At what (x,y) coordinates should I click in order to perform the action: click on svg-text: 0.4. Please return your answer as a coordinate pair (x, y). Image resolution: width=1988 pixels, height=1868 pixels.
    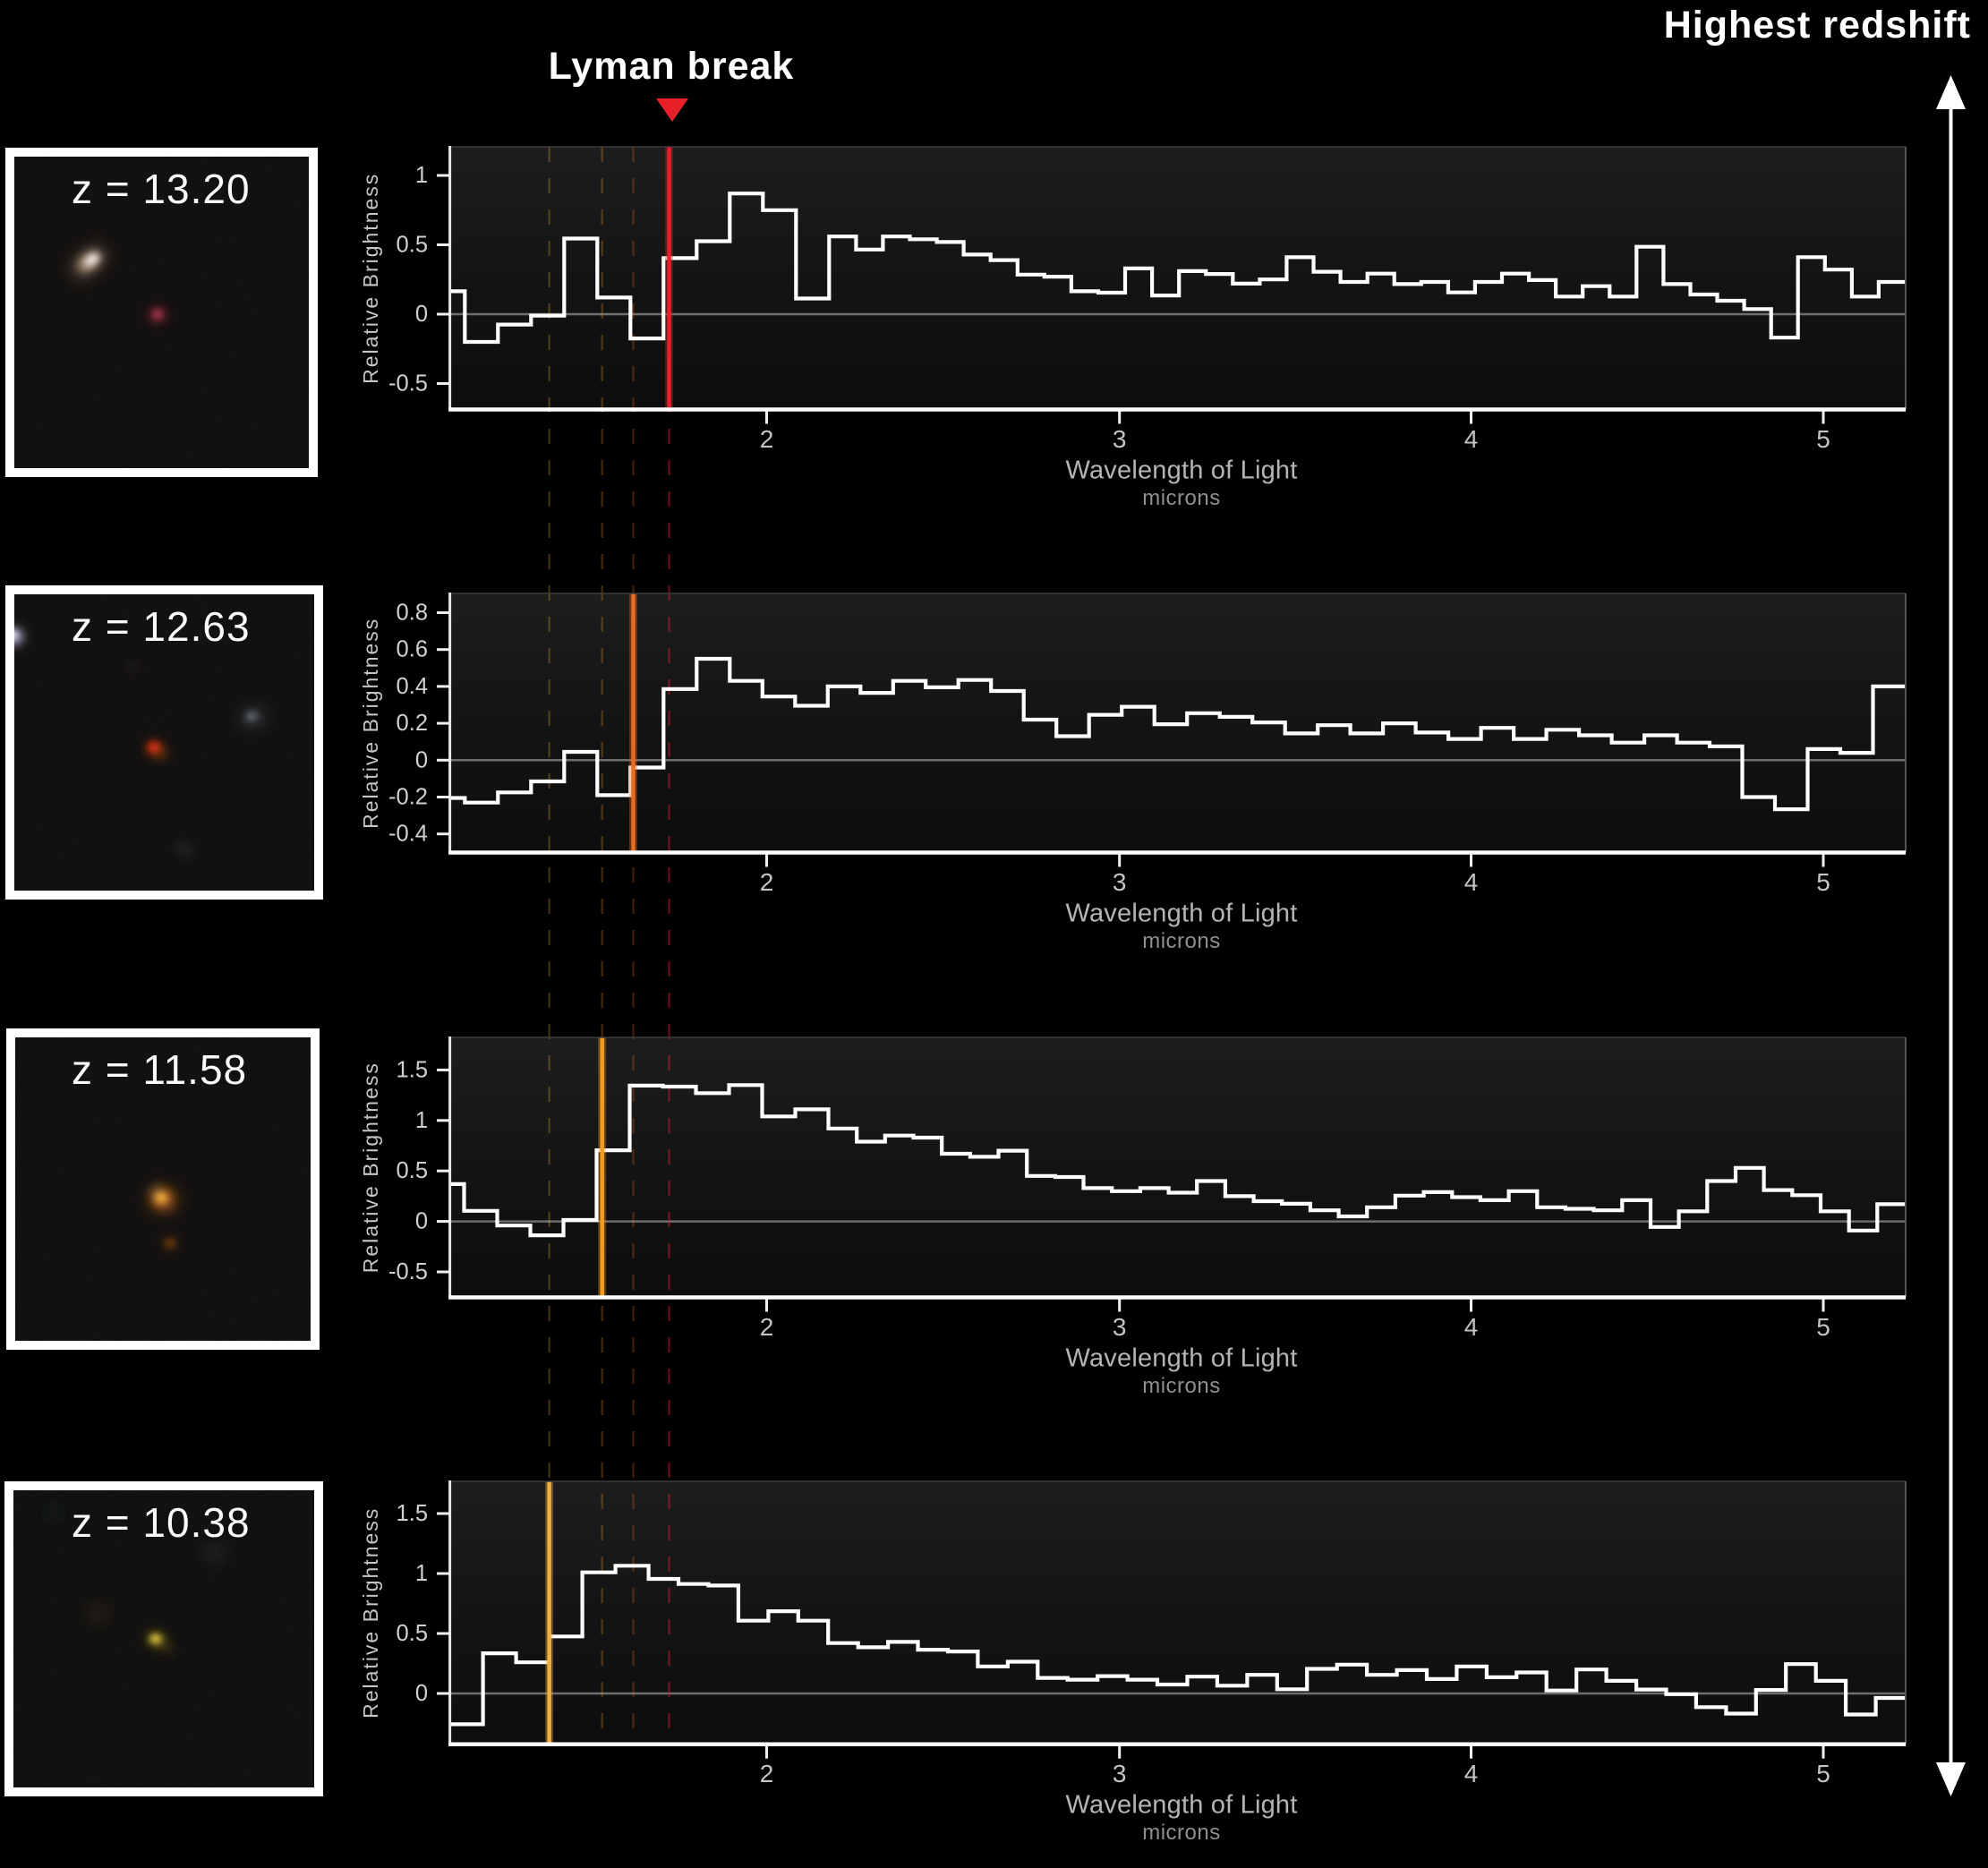
    Looking at the image, I should click on (413, 686).